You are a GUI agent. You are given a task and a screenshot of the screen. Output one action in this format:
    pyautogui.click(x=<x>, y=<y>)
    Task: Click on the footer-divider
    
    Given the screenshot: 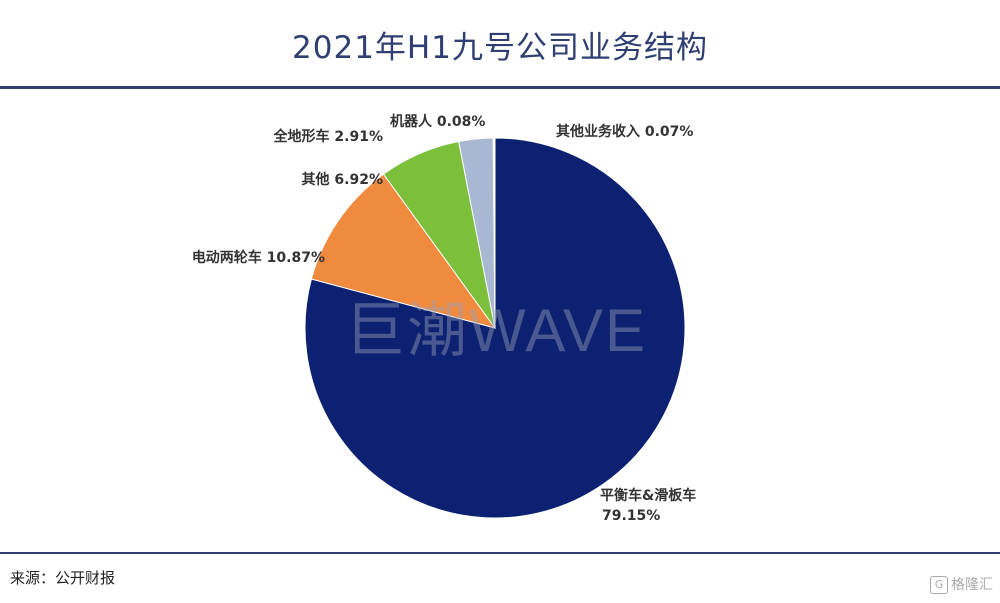 What is the action you would take?
    pyautogui.click(x=500, y=553)
    